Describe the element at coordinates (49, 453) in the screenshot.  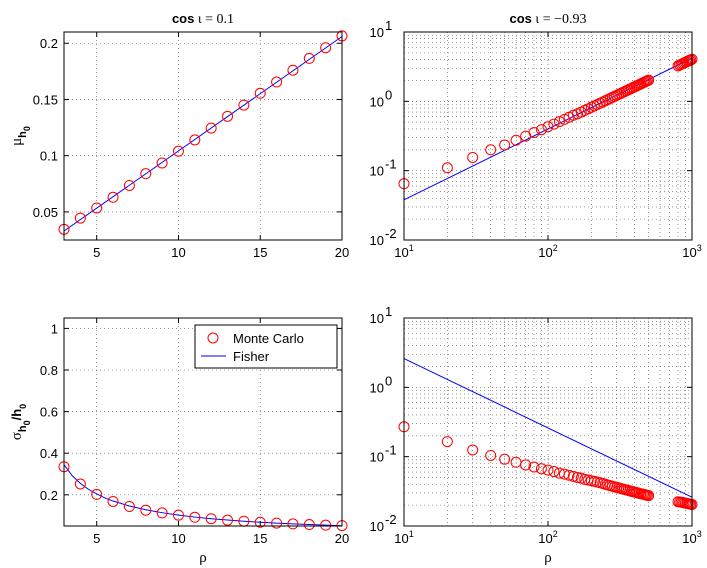
I see `y-tick-label: 0.4` at that location.